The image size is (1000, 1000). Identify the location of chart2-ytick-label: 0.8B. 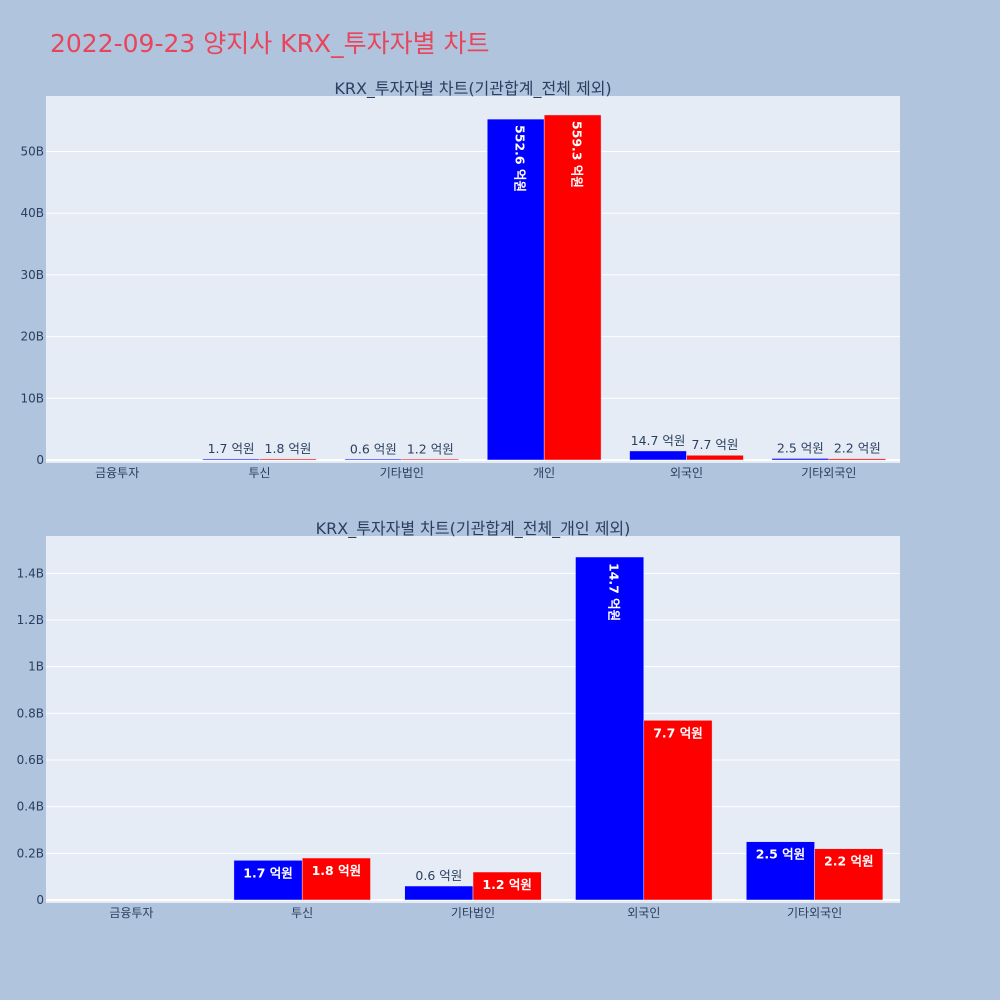
(30, 713).